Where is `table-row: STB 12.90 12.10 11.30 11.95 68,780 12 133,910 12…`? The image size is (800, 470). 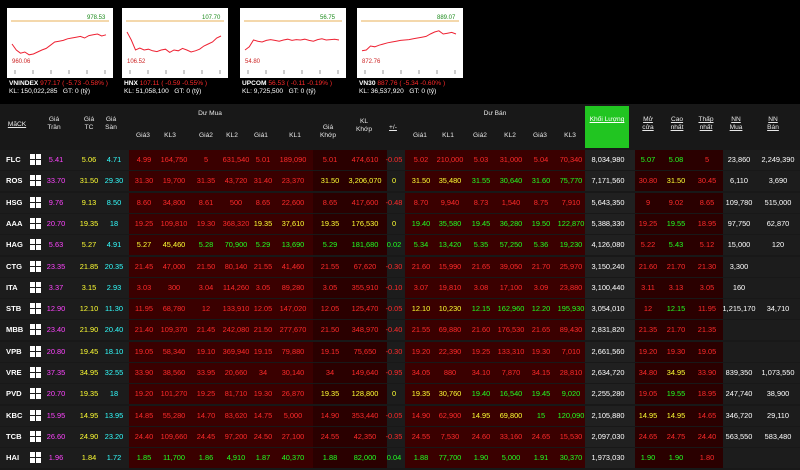
table-row: STB 12.90 12.10 11.30 11.95 68,780 12 133,910 12… is located at coordinates (400, 309).